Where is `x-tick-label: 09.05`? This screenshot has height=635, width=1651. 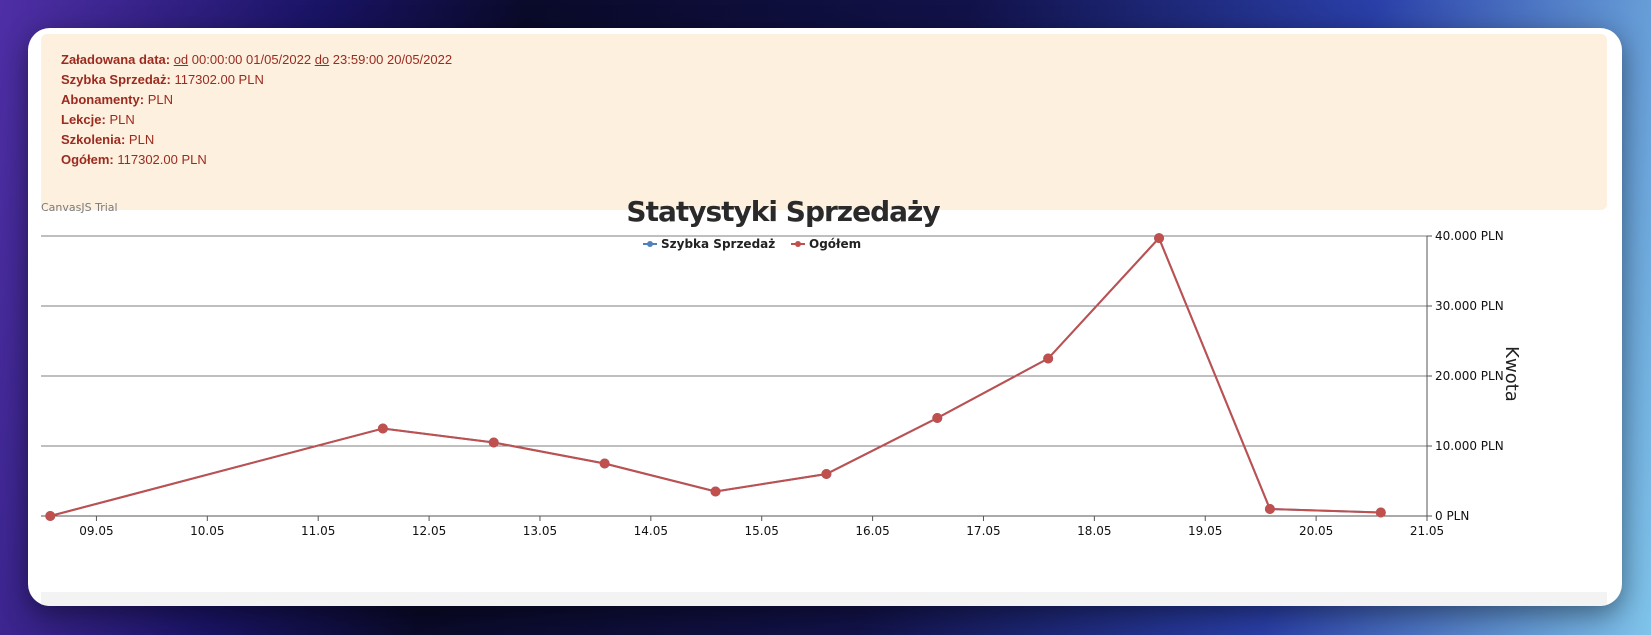 x-tick-label: 09.05 is located at coordinates (96, 531).